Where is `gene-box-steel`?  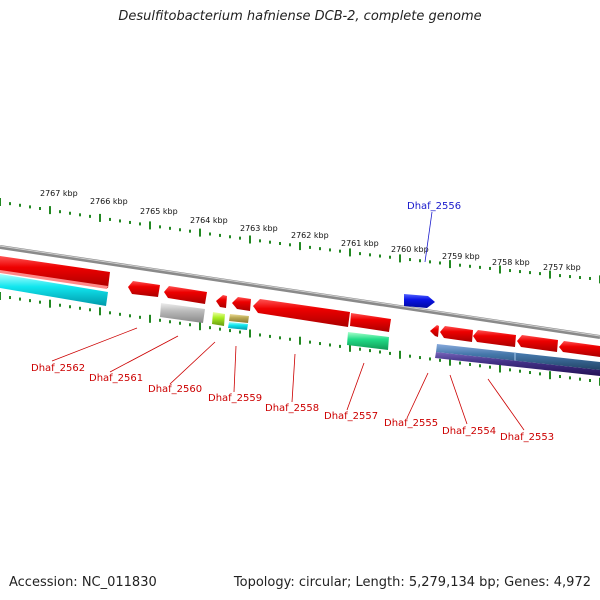 gene-box-steel is located at coordinates (518, 357).